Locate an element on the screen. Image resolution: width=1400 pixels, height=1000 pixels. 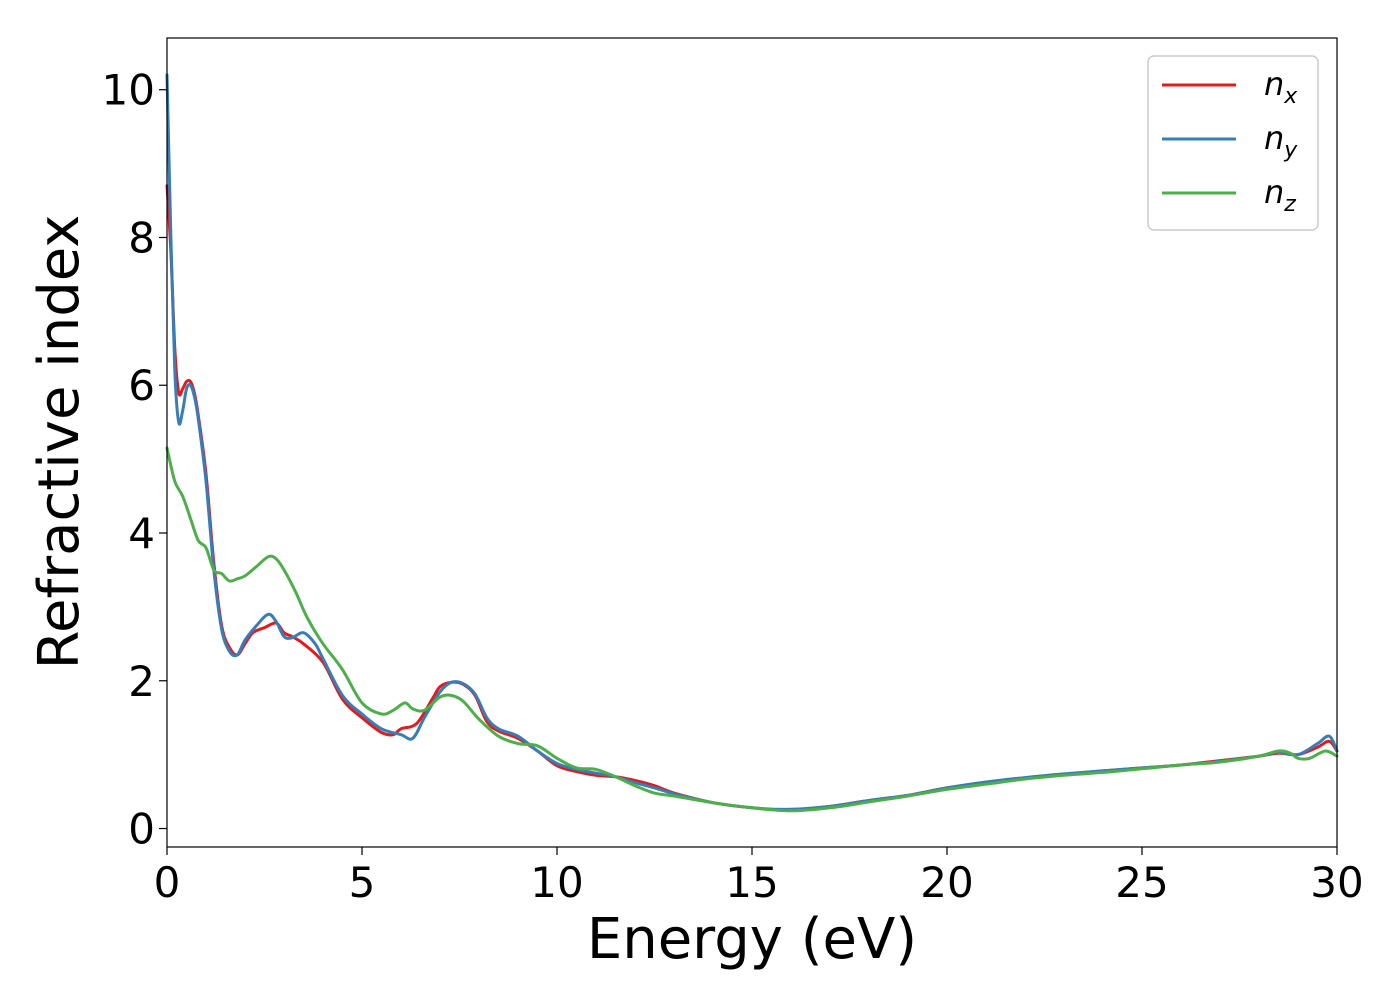
y-axis-ticks: 0 2 4 6 8 10 is located at coordinates (134, 460).